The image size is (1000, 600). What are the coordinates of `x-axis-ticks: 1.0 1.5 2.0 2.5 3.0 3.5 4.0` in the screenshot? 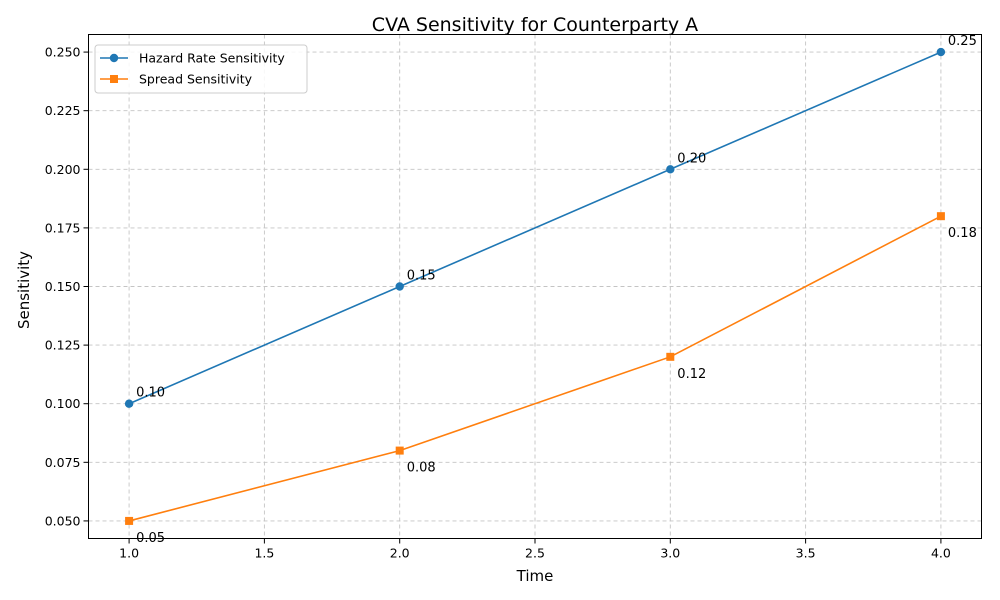 It's located at (535, 549).